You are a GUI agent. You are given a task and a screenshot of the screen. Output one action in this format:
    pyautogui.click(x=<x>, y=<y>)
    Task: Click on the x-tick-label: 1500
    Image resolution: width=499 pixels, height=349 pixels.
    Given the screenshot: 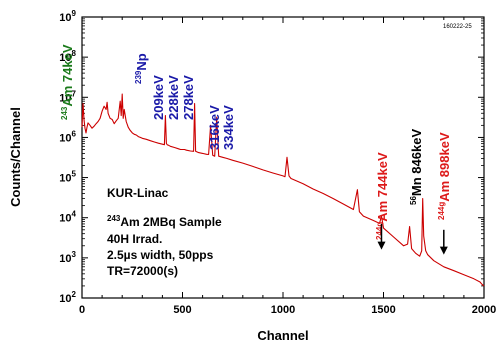 What is the action you would take?
    pyautogui.click(x=383, y=310)
    